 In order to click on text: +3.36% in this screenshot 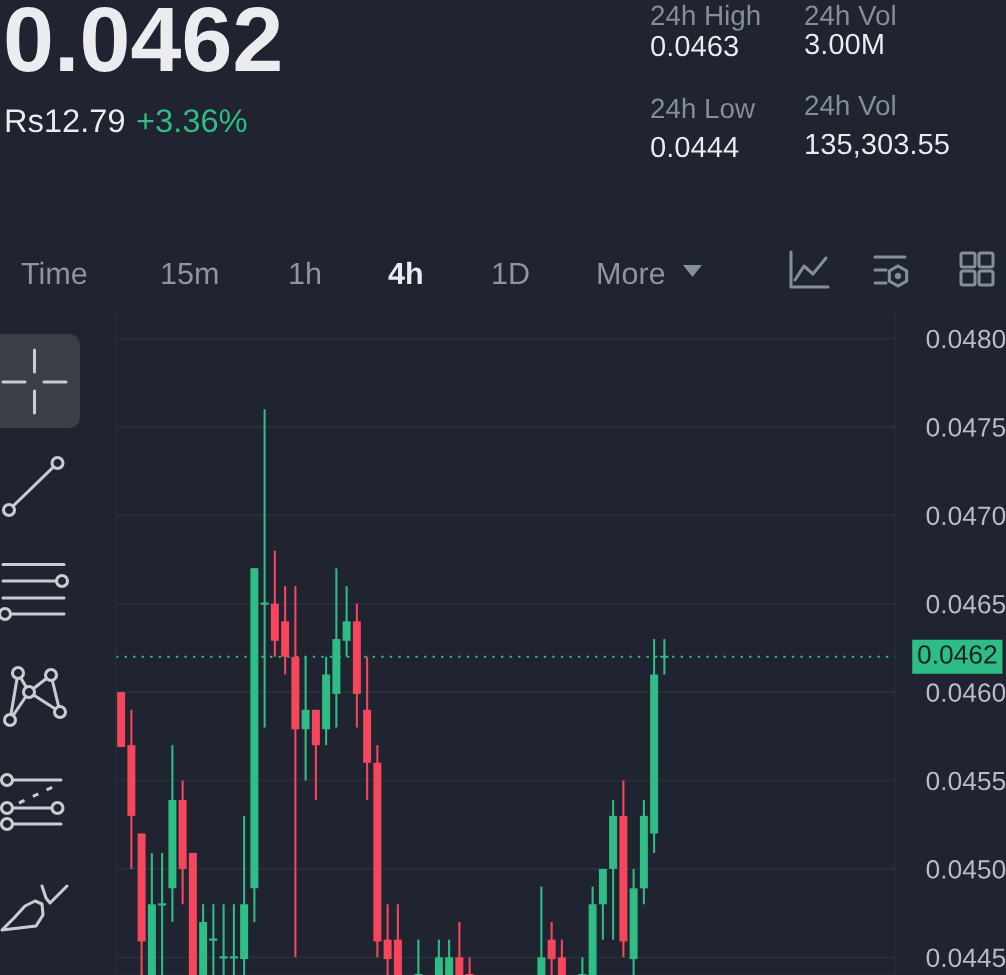, I will do `click(192, 121)`.